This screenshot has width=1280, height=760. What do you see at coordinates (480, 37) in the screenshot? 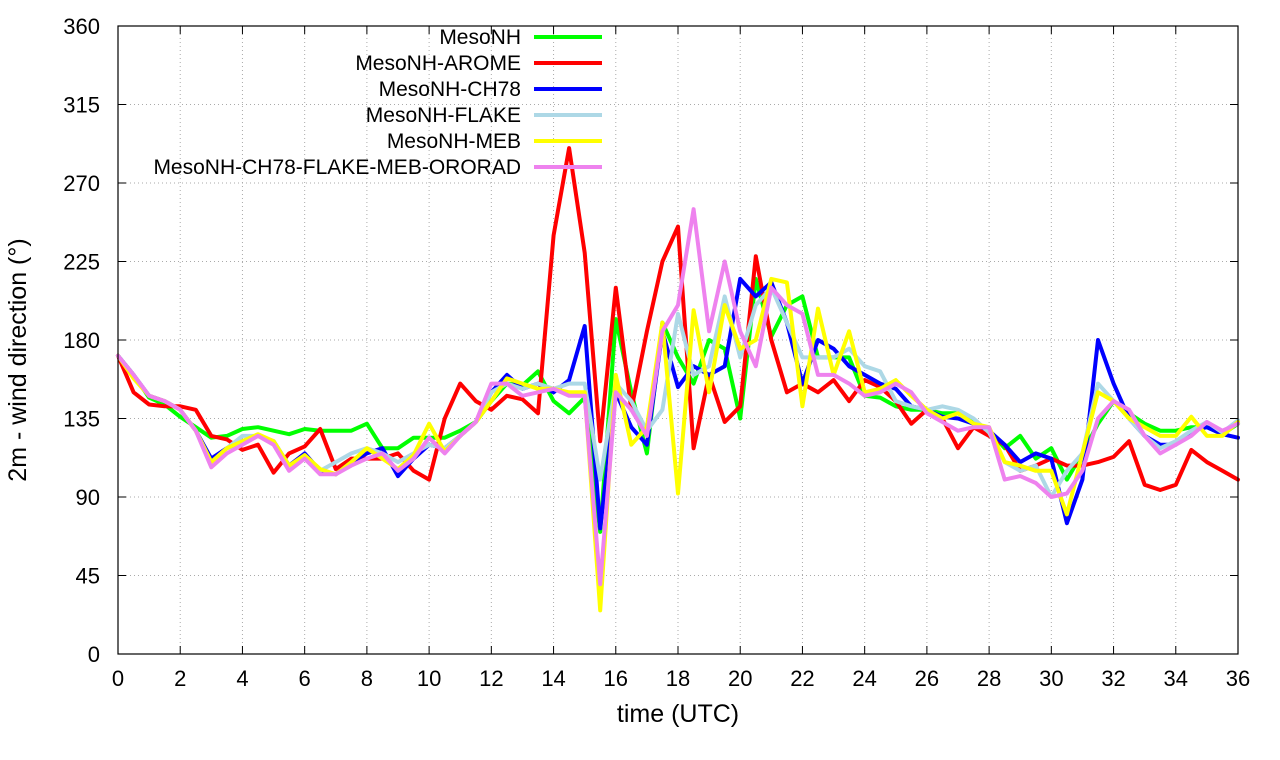
I see `legend-label-0: MesoNH` at bounding box center [480, 37].